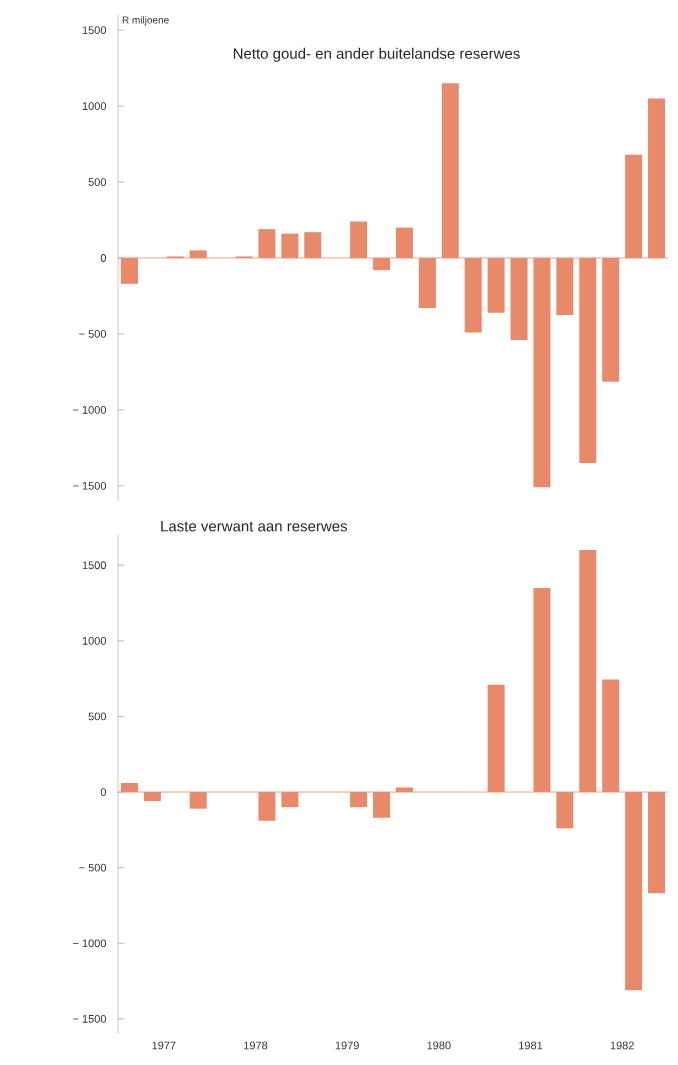 This screenshot has width=678, height=1065. Describe the element at coordinates (531, 1045) in the screenshot. I see `x-tick-label: 1981` at that location.